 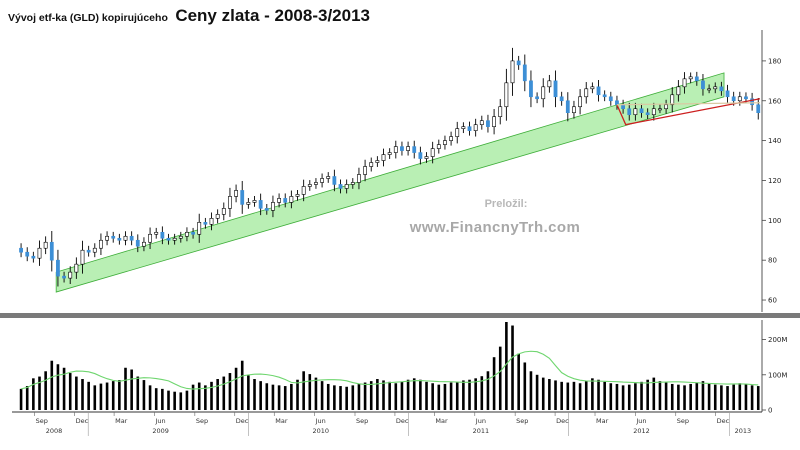 I want to click on year-tick-label: 2010, so click(x=320, y=431).